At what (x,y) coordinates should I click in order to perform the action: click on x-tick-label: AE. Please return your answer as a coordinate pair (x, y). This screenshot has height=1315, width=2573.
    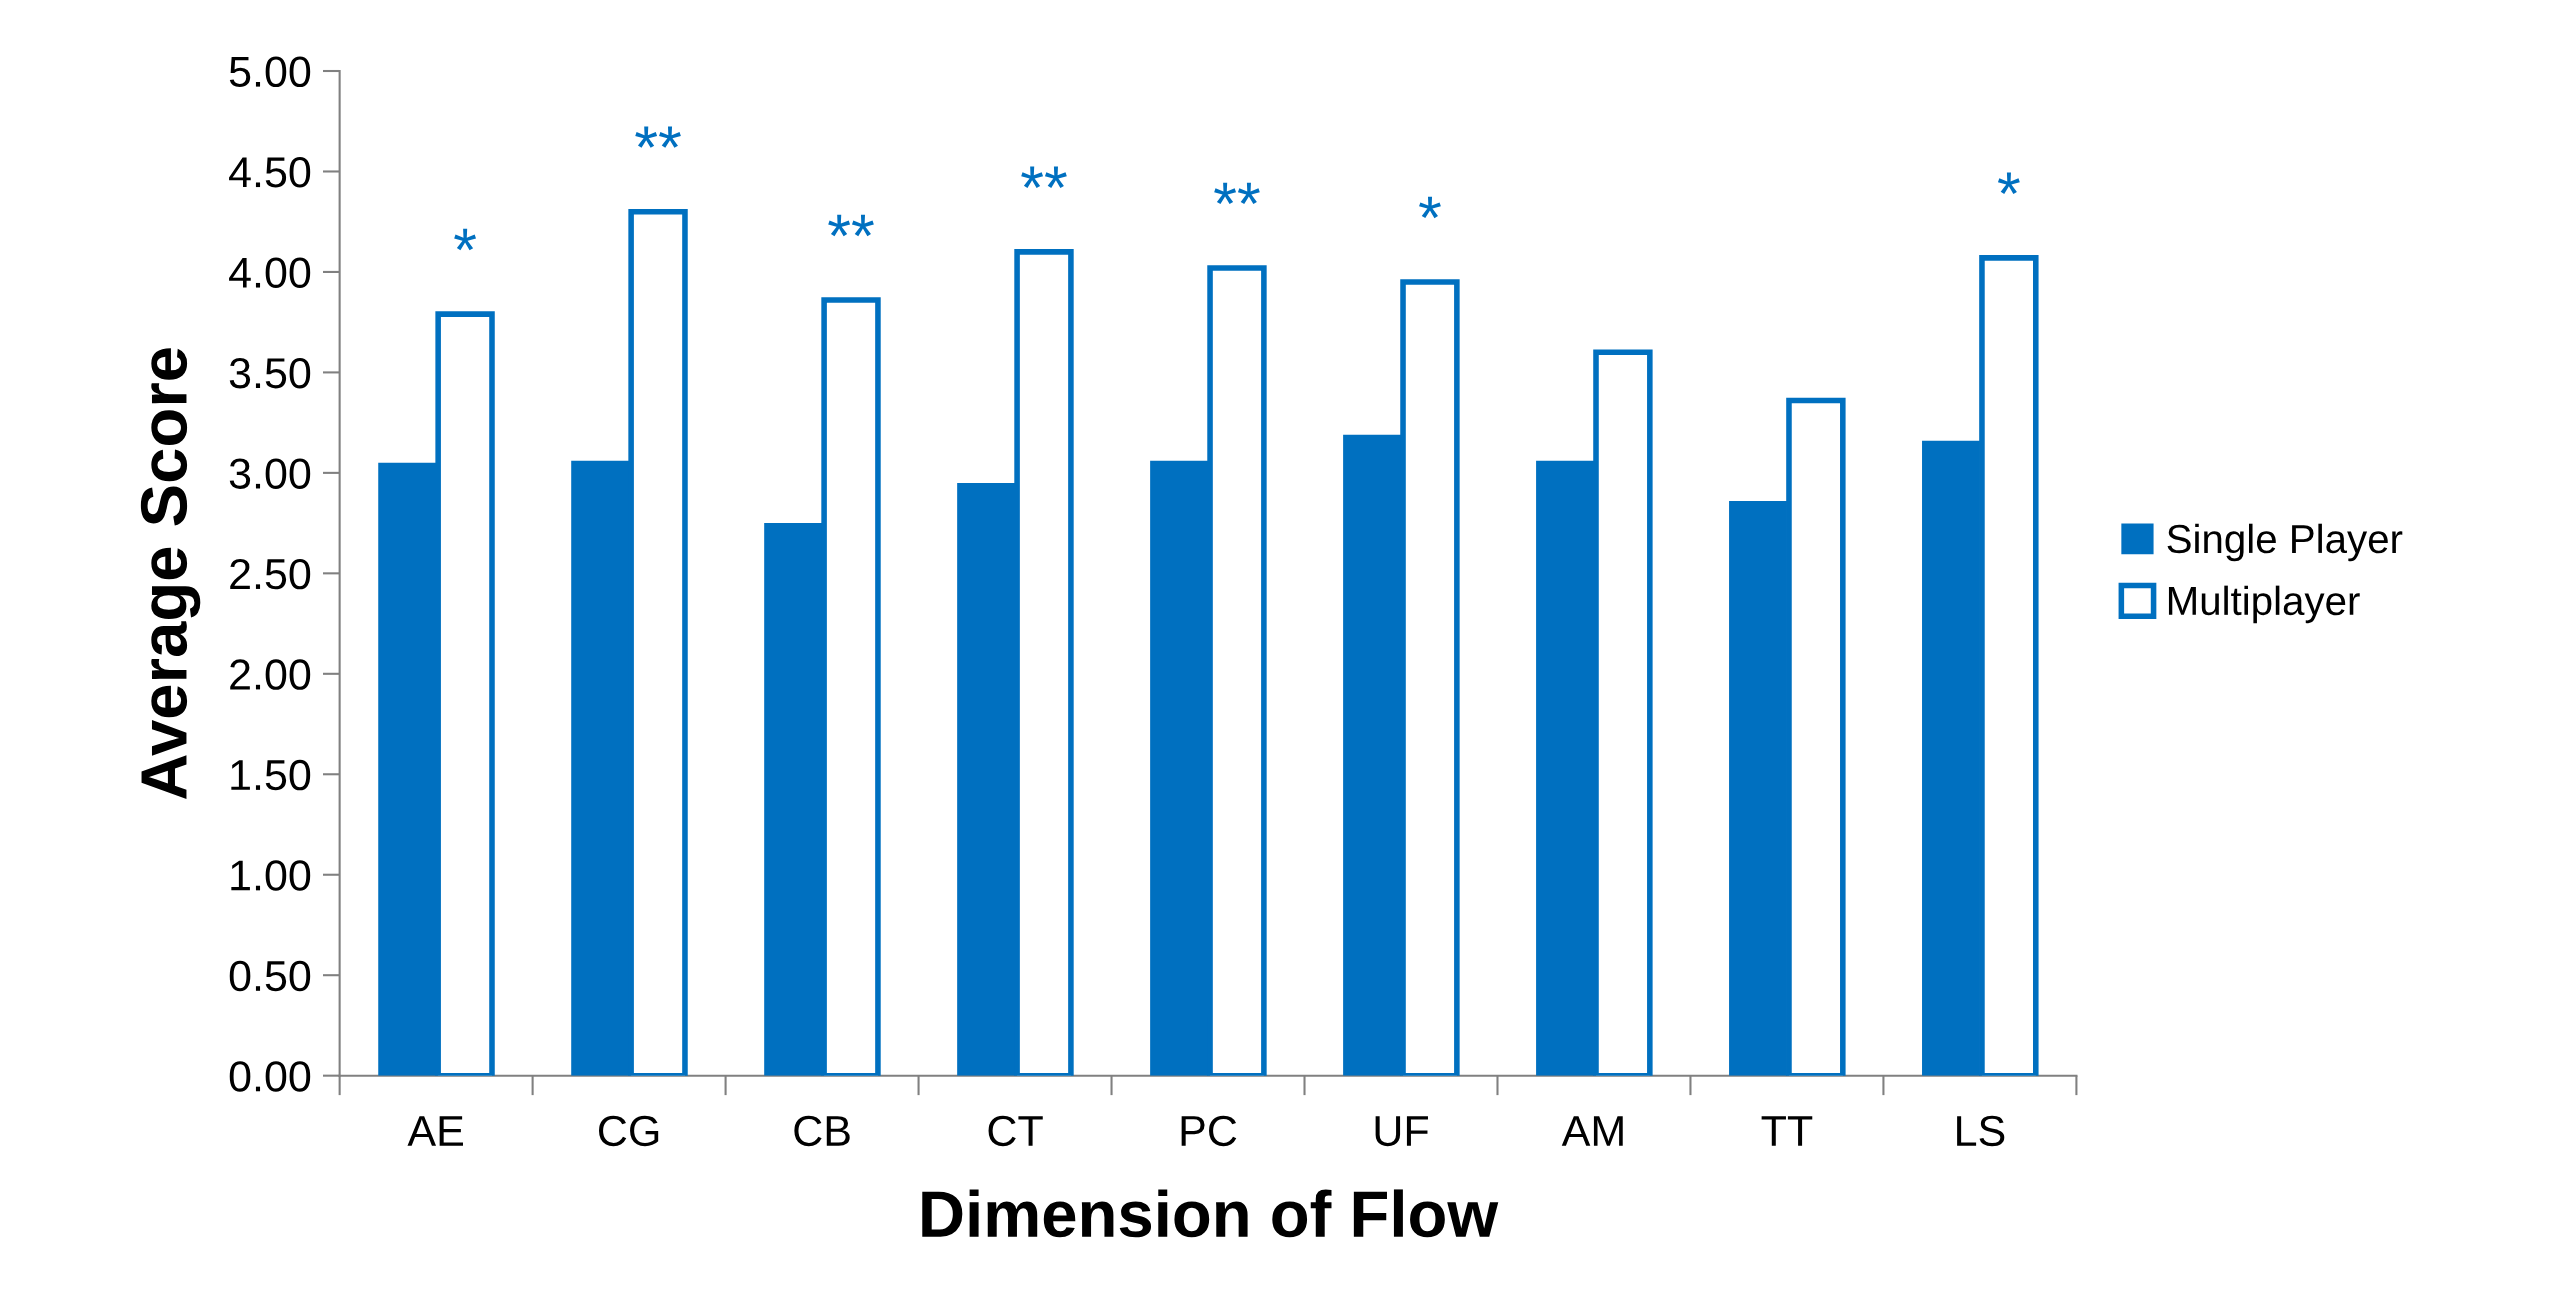
    Looking at the image, I should click on (435, 1131).